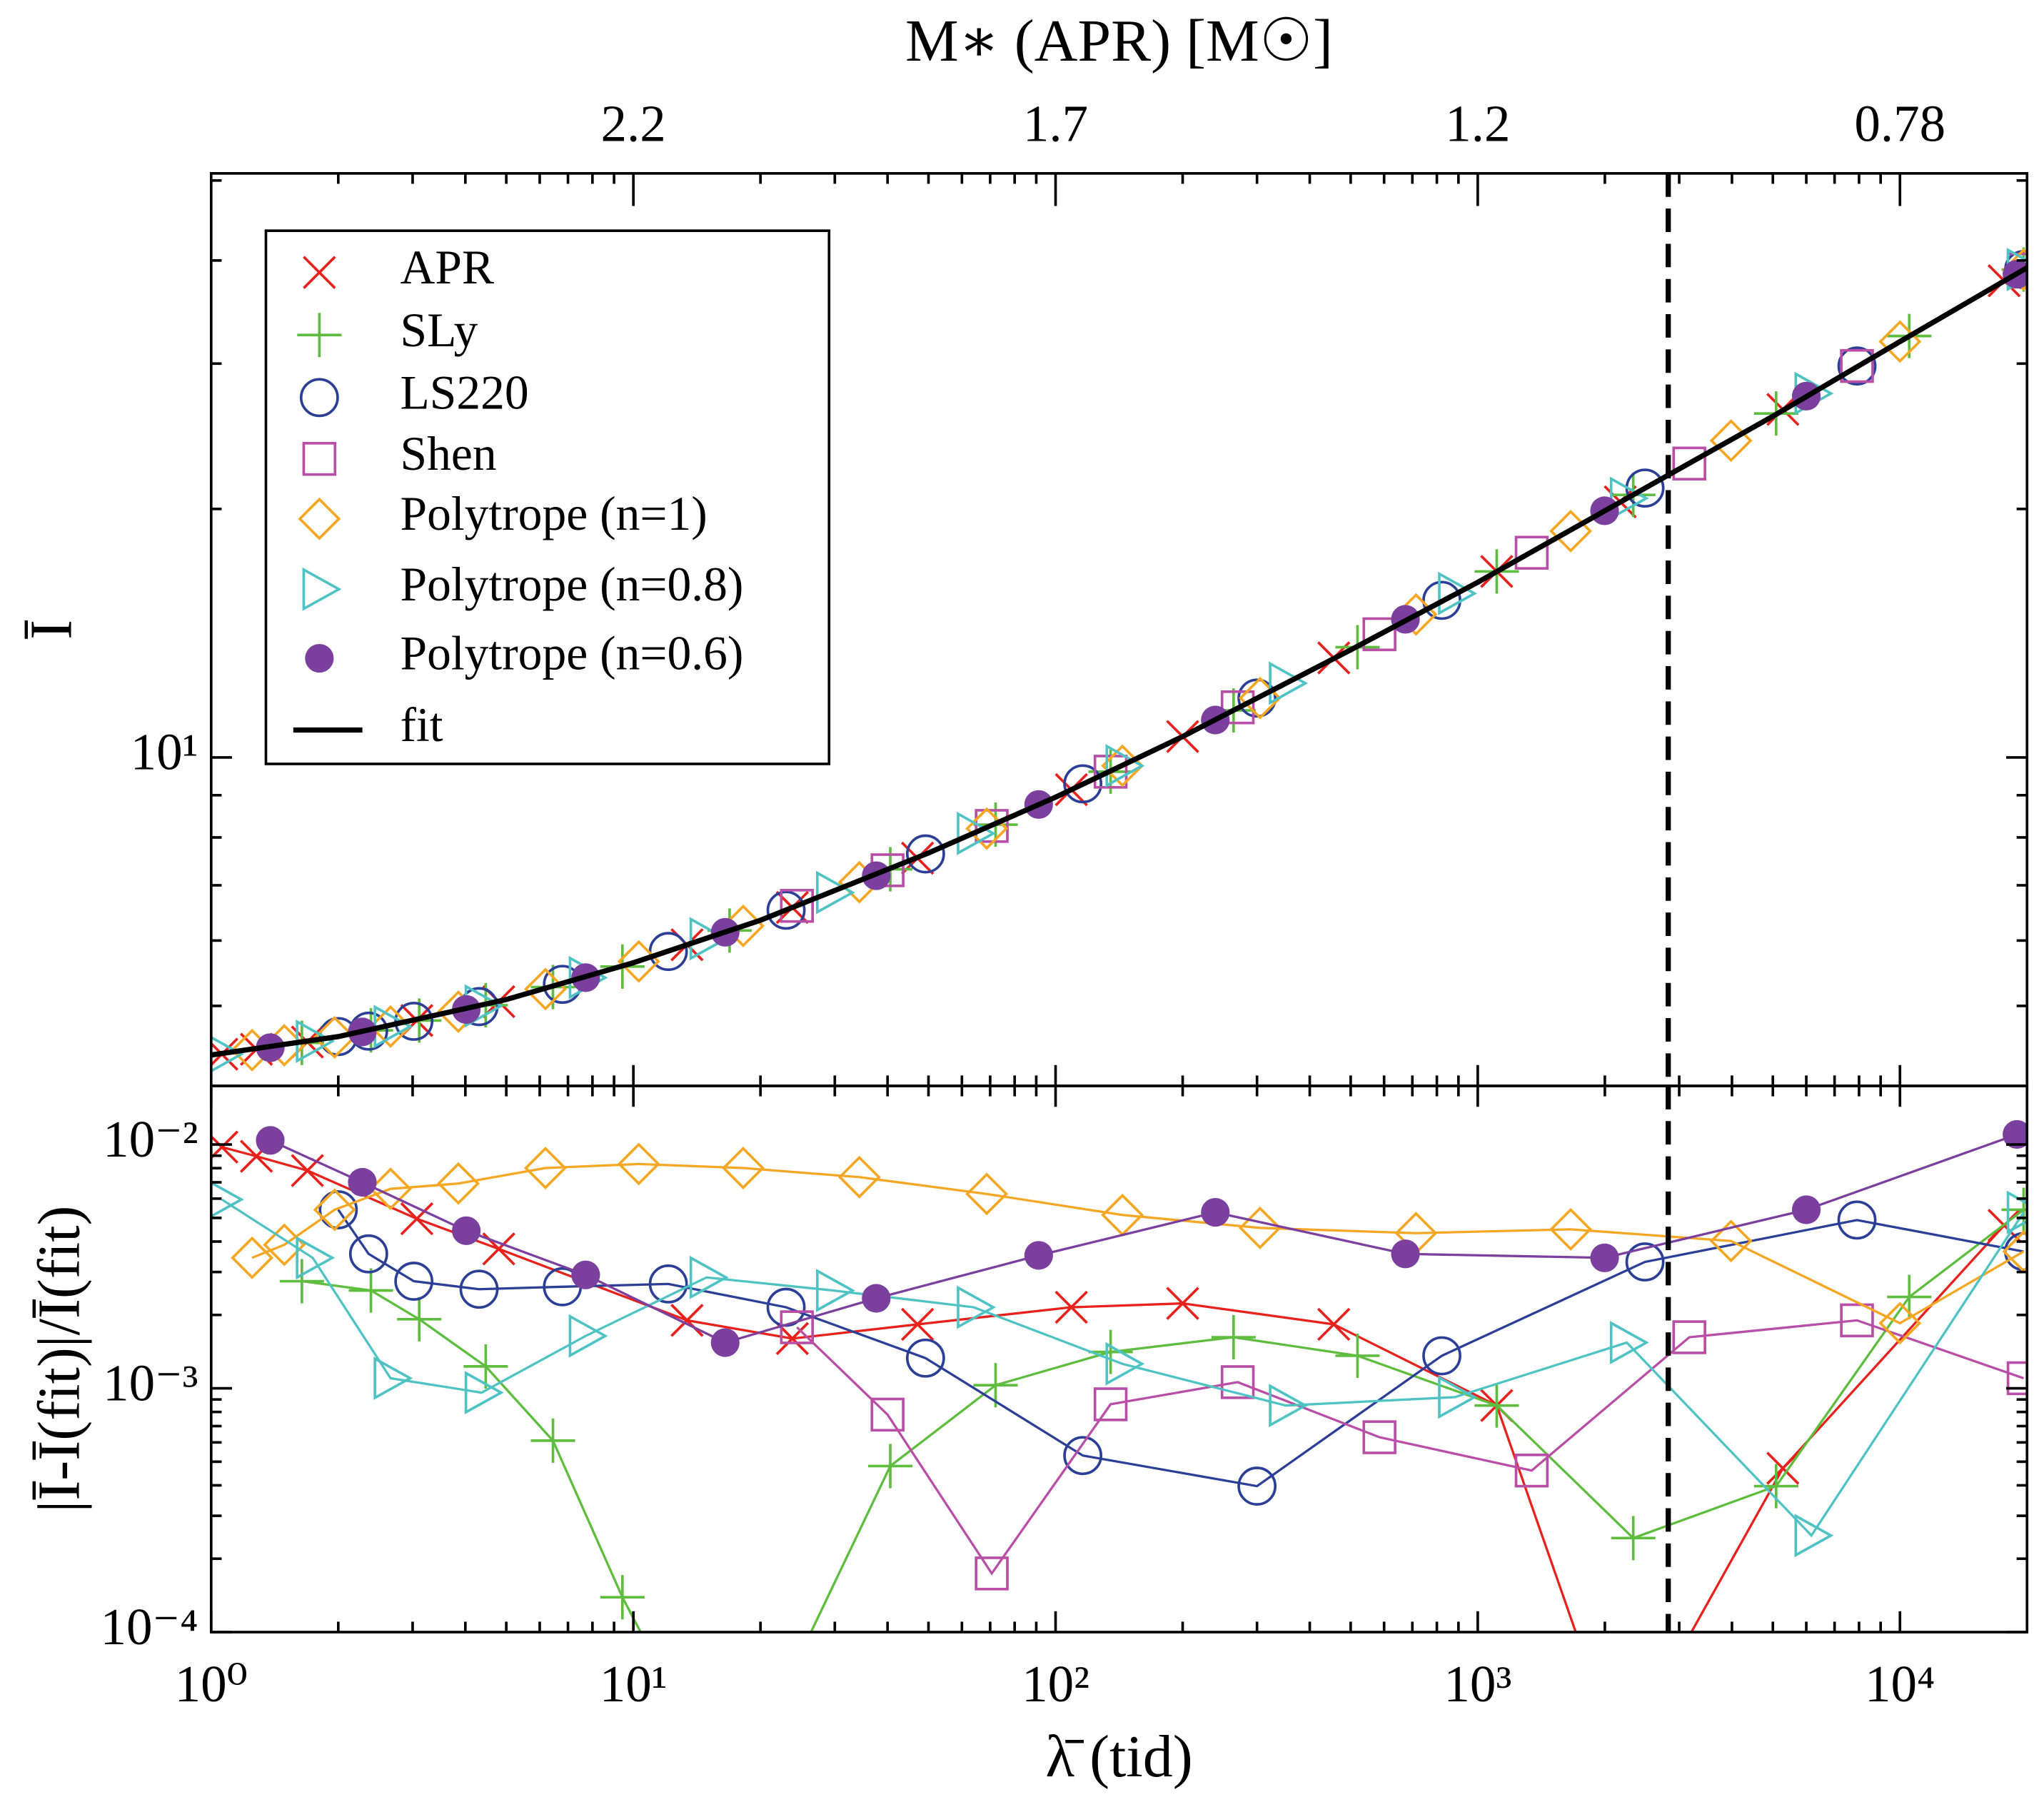 The width and height of the screenshot is (2044, 1812). Describe the element at coordinates (150, 1139) in the screenshot. I see `y-tick-label: 10⁻²` at that location.